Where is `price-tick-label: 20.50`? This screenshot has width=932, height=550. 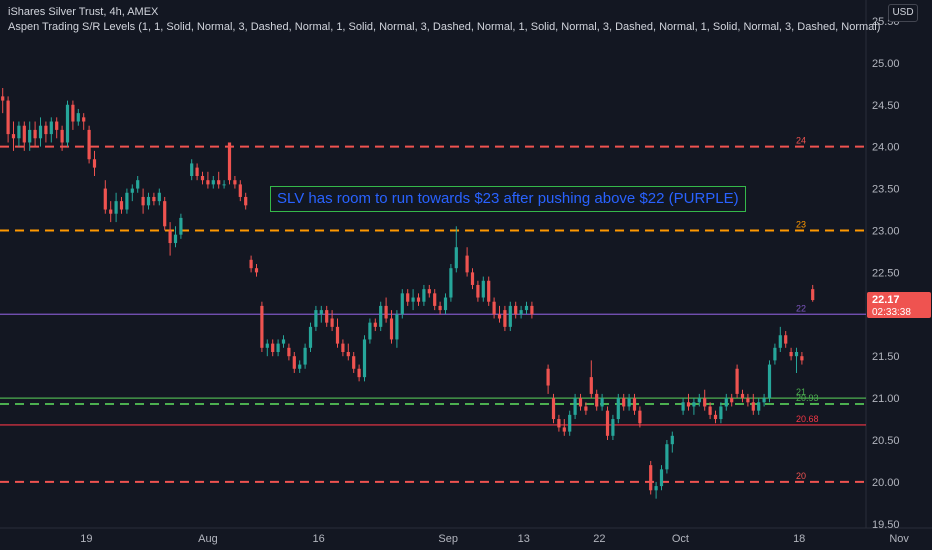 price-tick-label: 20.50 is located at coordinates (886, 441).